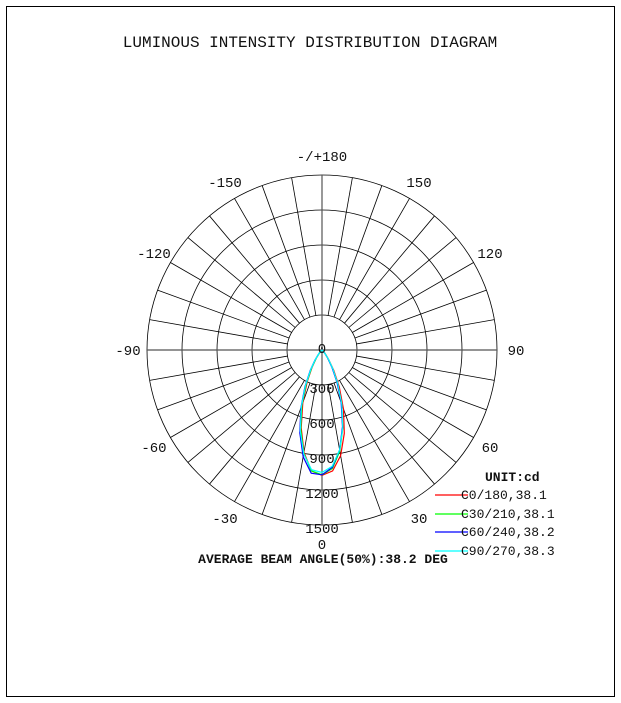 Image resolution: width=621 pixels, height=703 pixels. I want to click on angle-tick-label: 120, so click(489, 255).